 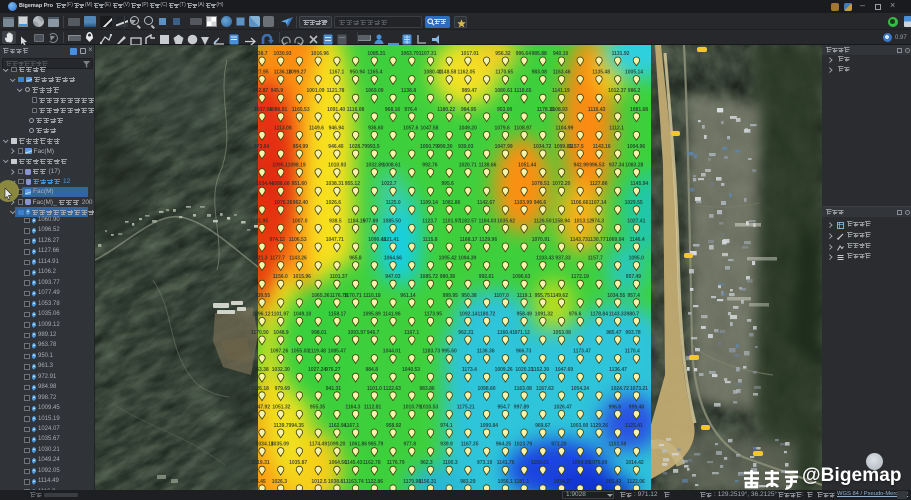 I want to click on svg-text: 1174.49, so click(x=318, y=445).